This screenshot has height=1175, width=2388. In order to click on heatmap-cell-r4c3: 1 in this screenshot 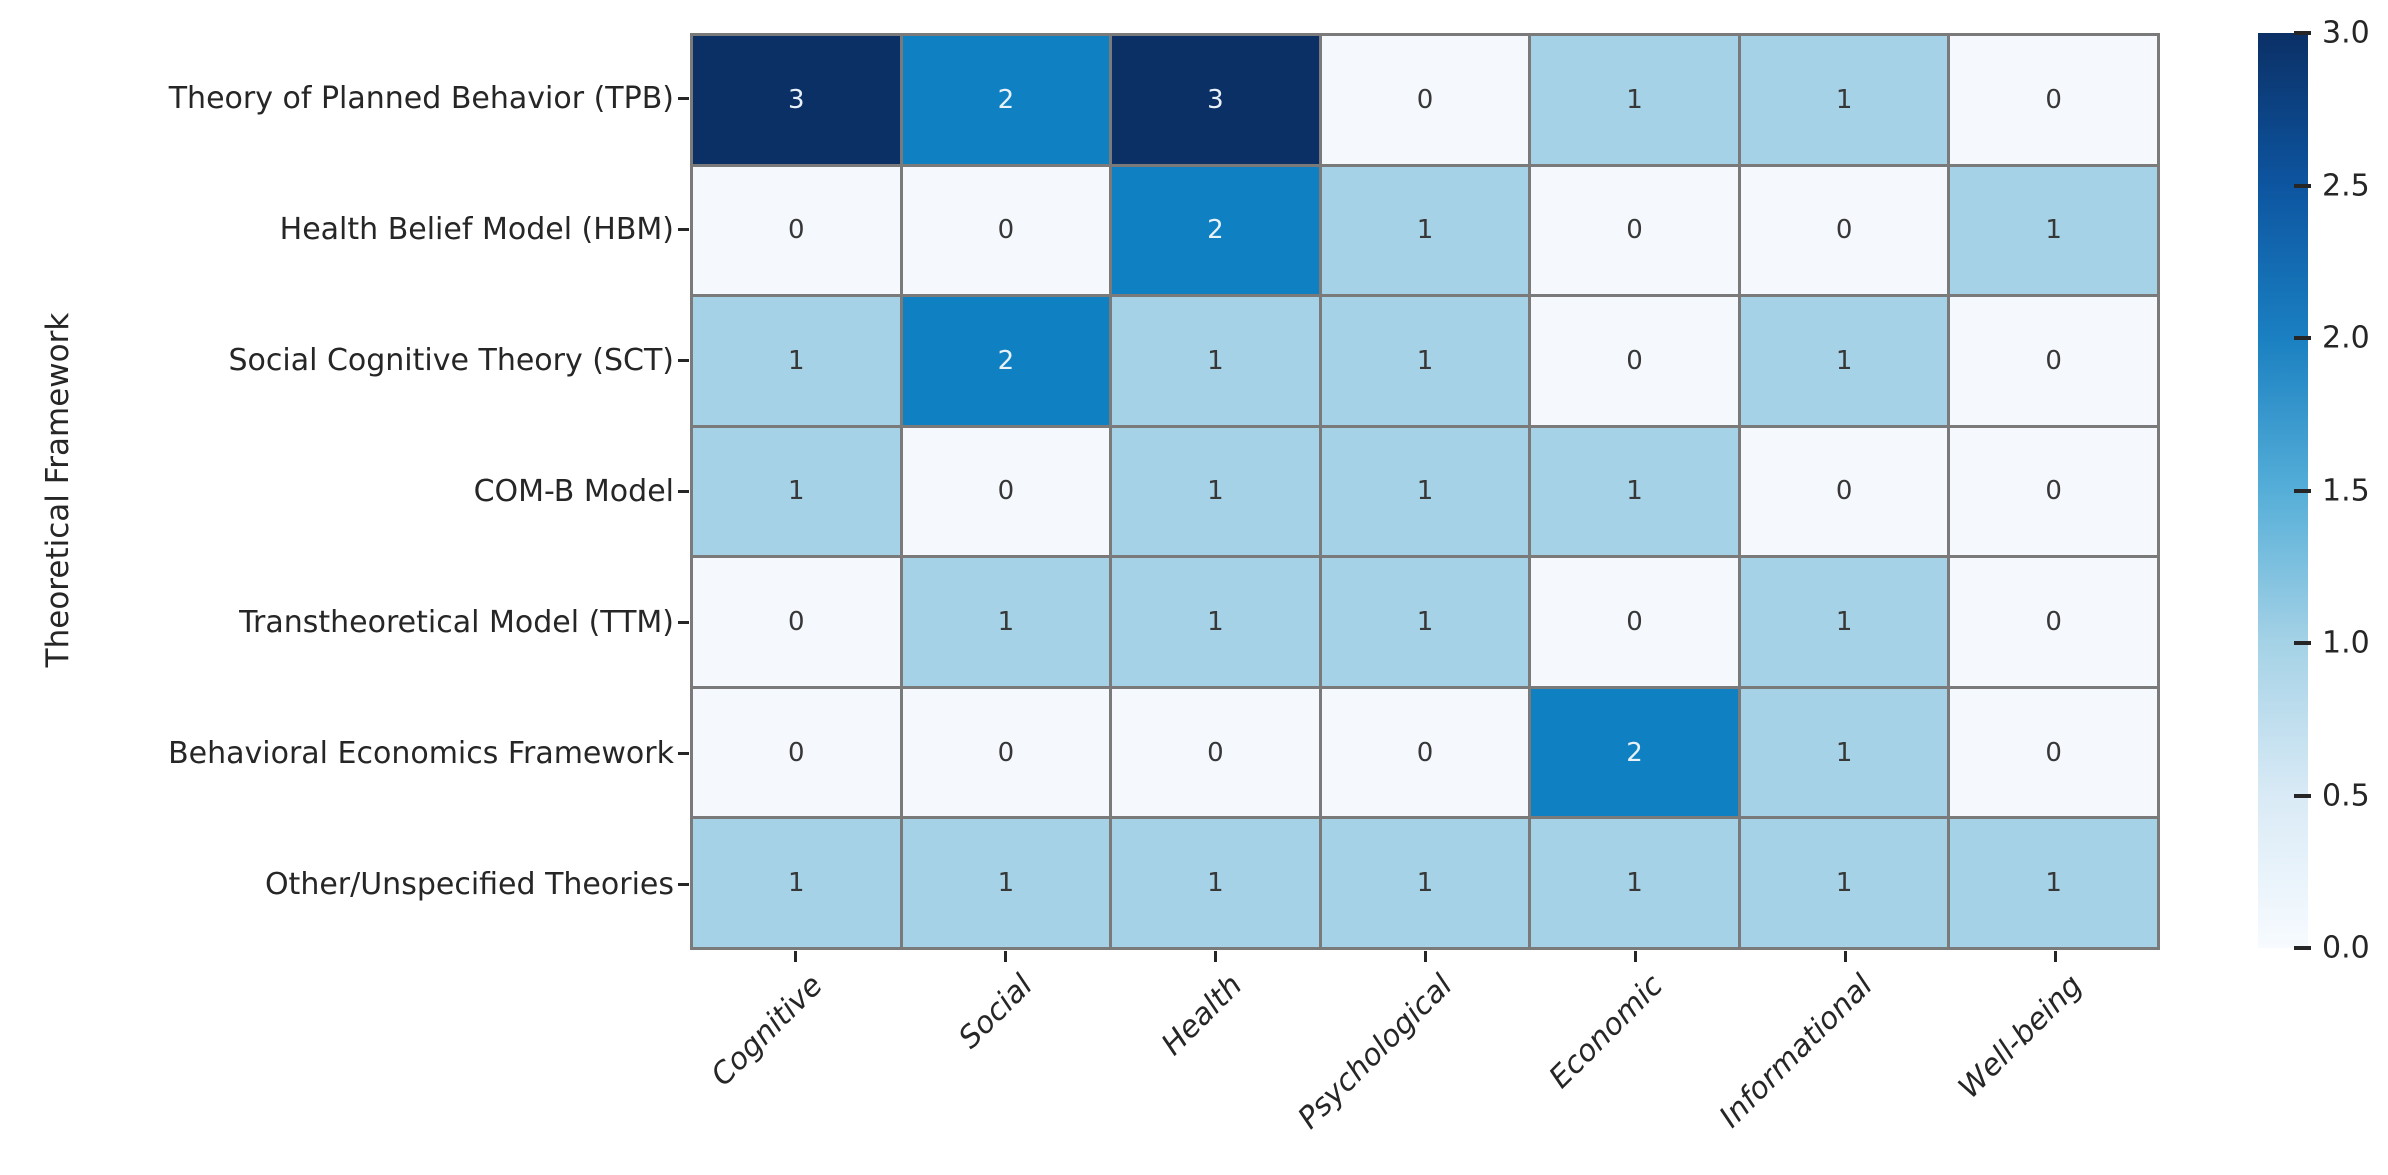, I will do `click(1425, 622)`.